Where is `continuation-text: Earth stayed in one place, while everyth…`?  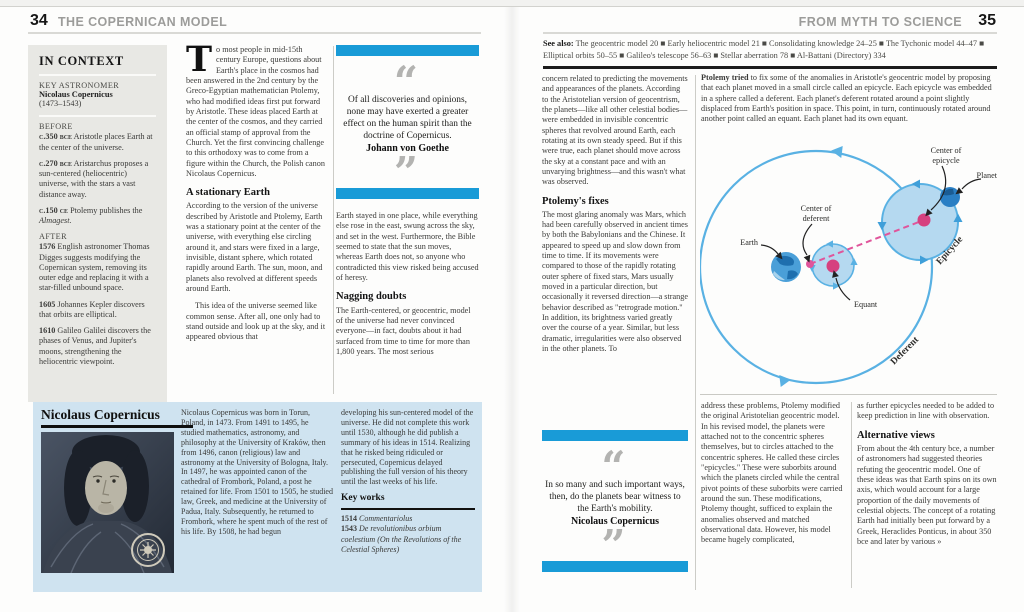 continuation-text: Earth stayed in one place, while everyth… is located at coordinates (407, 284).